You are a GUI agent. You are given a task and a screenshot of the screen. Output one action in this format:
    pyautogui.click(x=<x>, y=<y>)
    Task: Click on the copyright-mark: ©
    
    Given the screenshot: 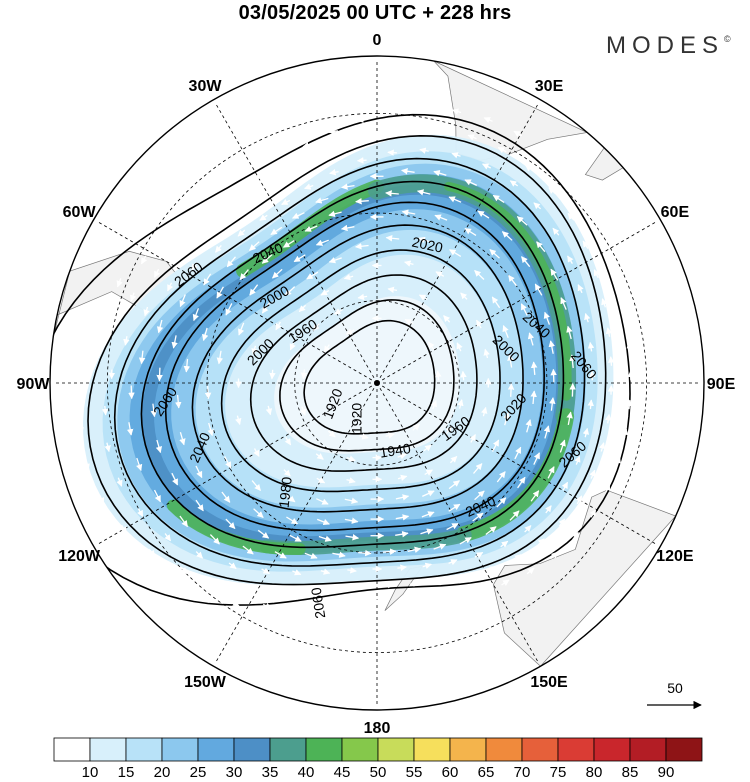 What is the action you would take?
    pyautogui.click(x=727, y=39)
    